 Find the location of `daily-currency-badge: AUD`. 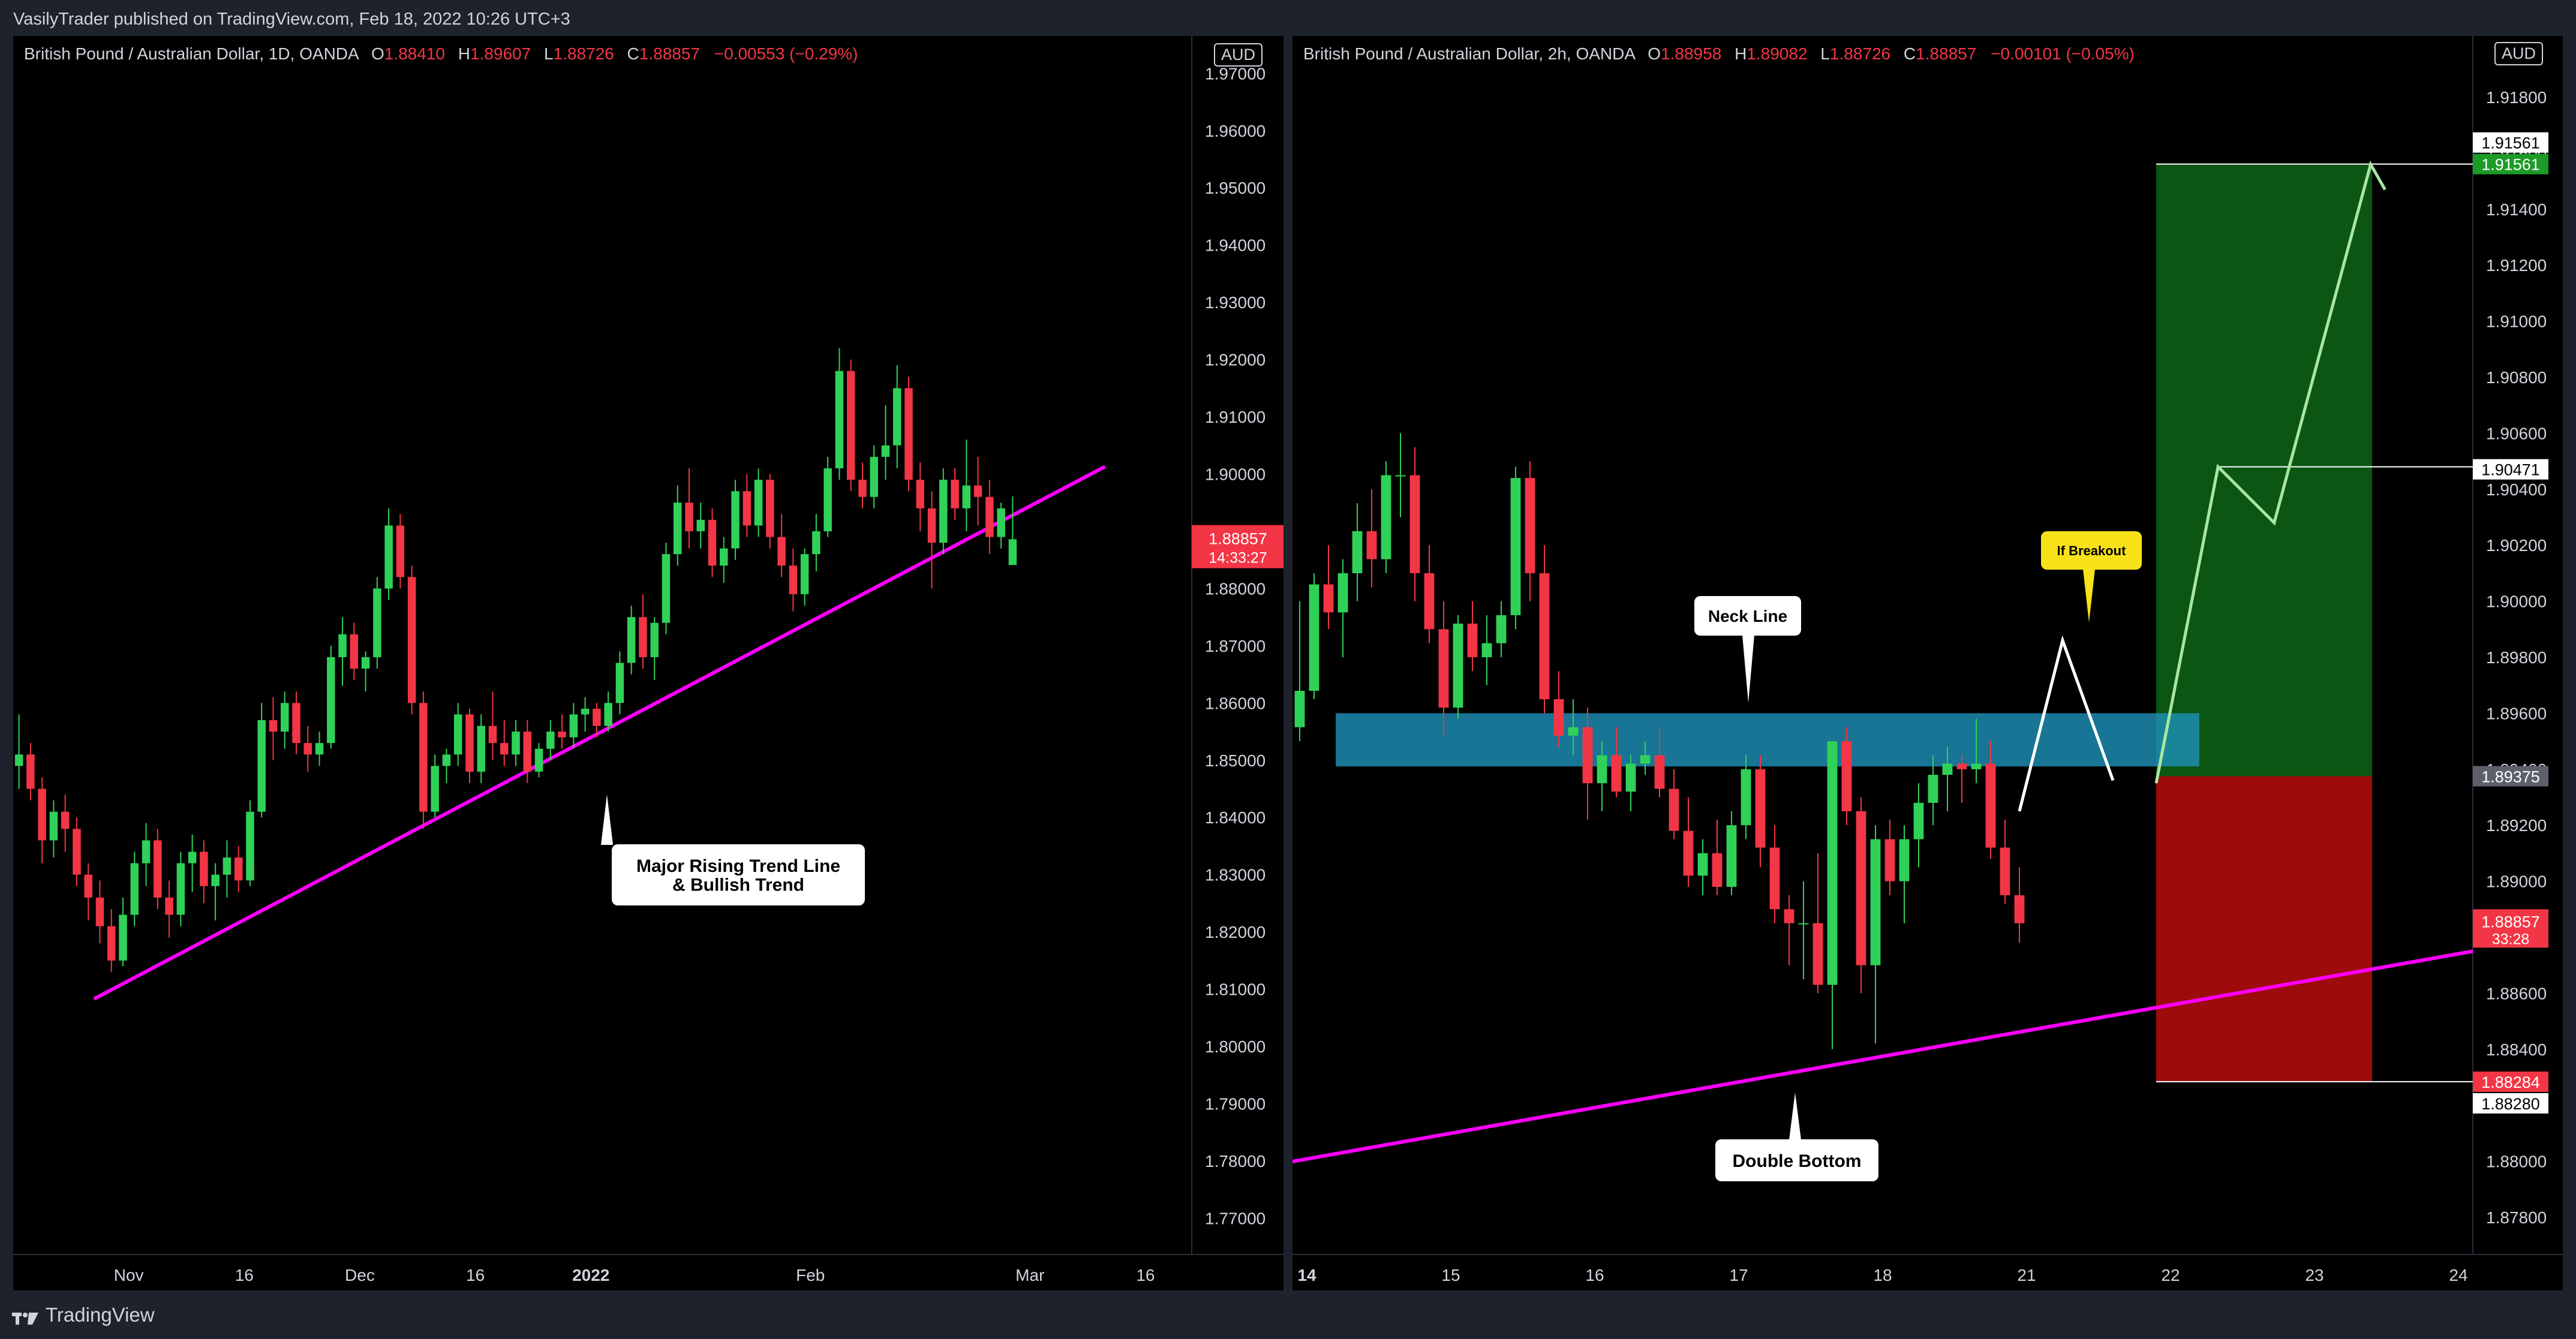

daily-currency-badge: AUD is located at coordinates (1239, 55).